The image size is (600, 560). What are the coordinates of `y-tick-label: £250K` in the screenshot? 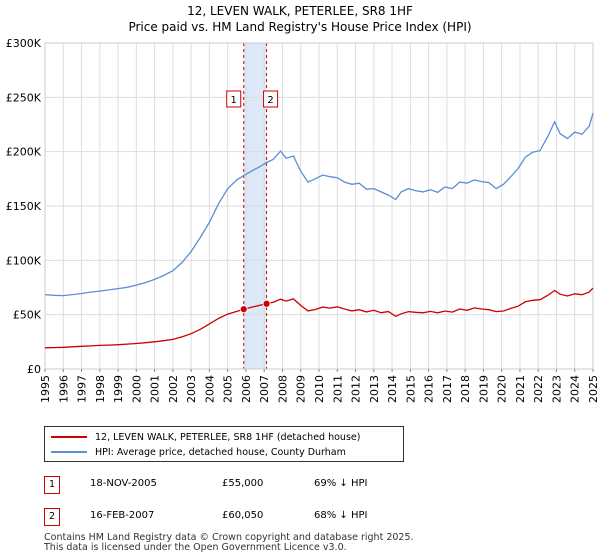 It's located at (24, 97).